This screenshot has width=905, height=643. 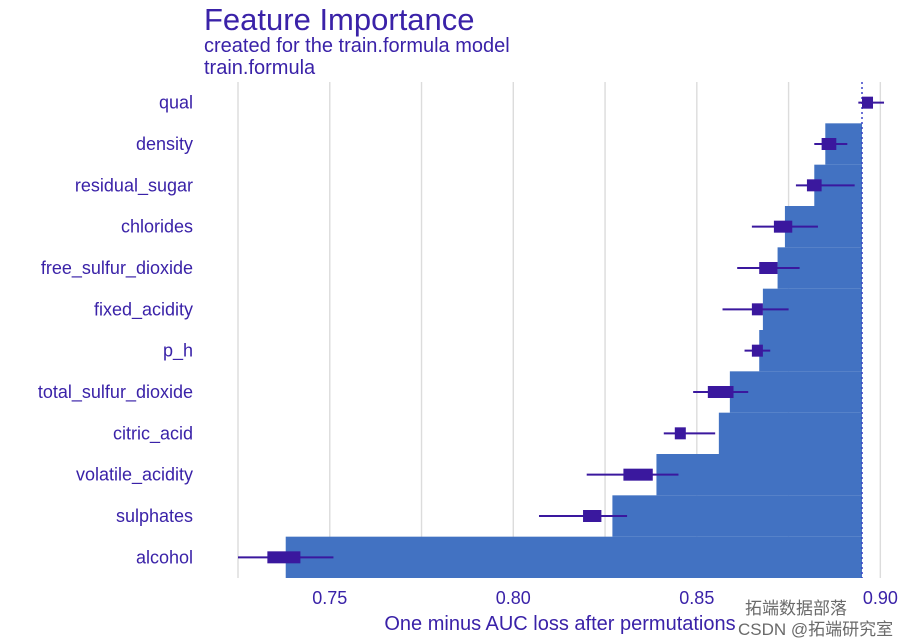 What do you see at coordinates (559, 624) in the screenshot?
I see `x-axis-title: One minus AUC loss after permutations` at bounding box center [559, 624].